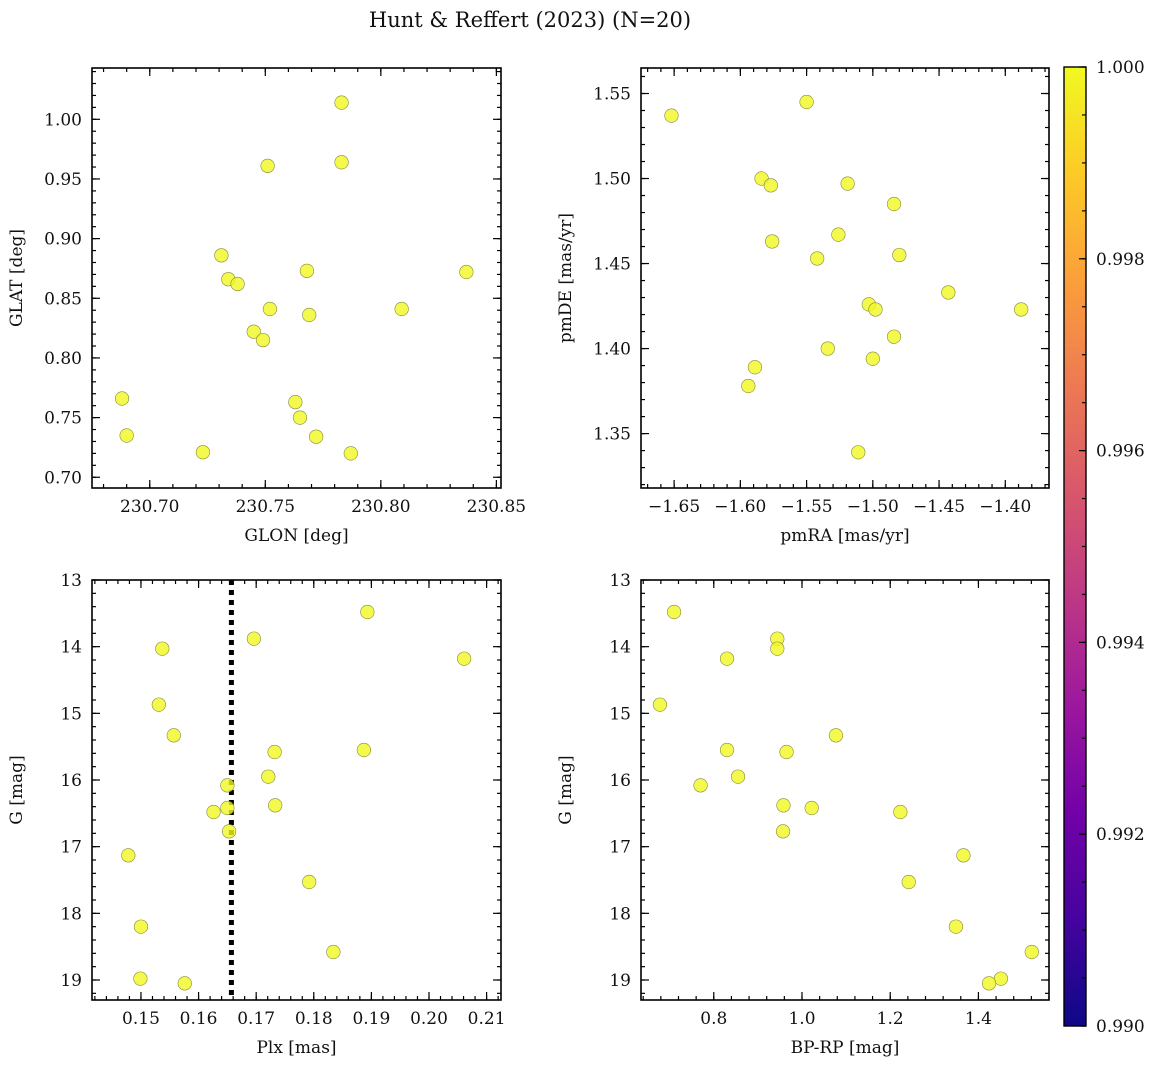  Describe the element at coordinates (890, 1019) in the screenshot. I see `x-tick-label: 1.2` at that location.